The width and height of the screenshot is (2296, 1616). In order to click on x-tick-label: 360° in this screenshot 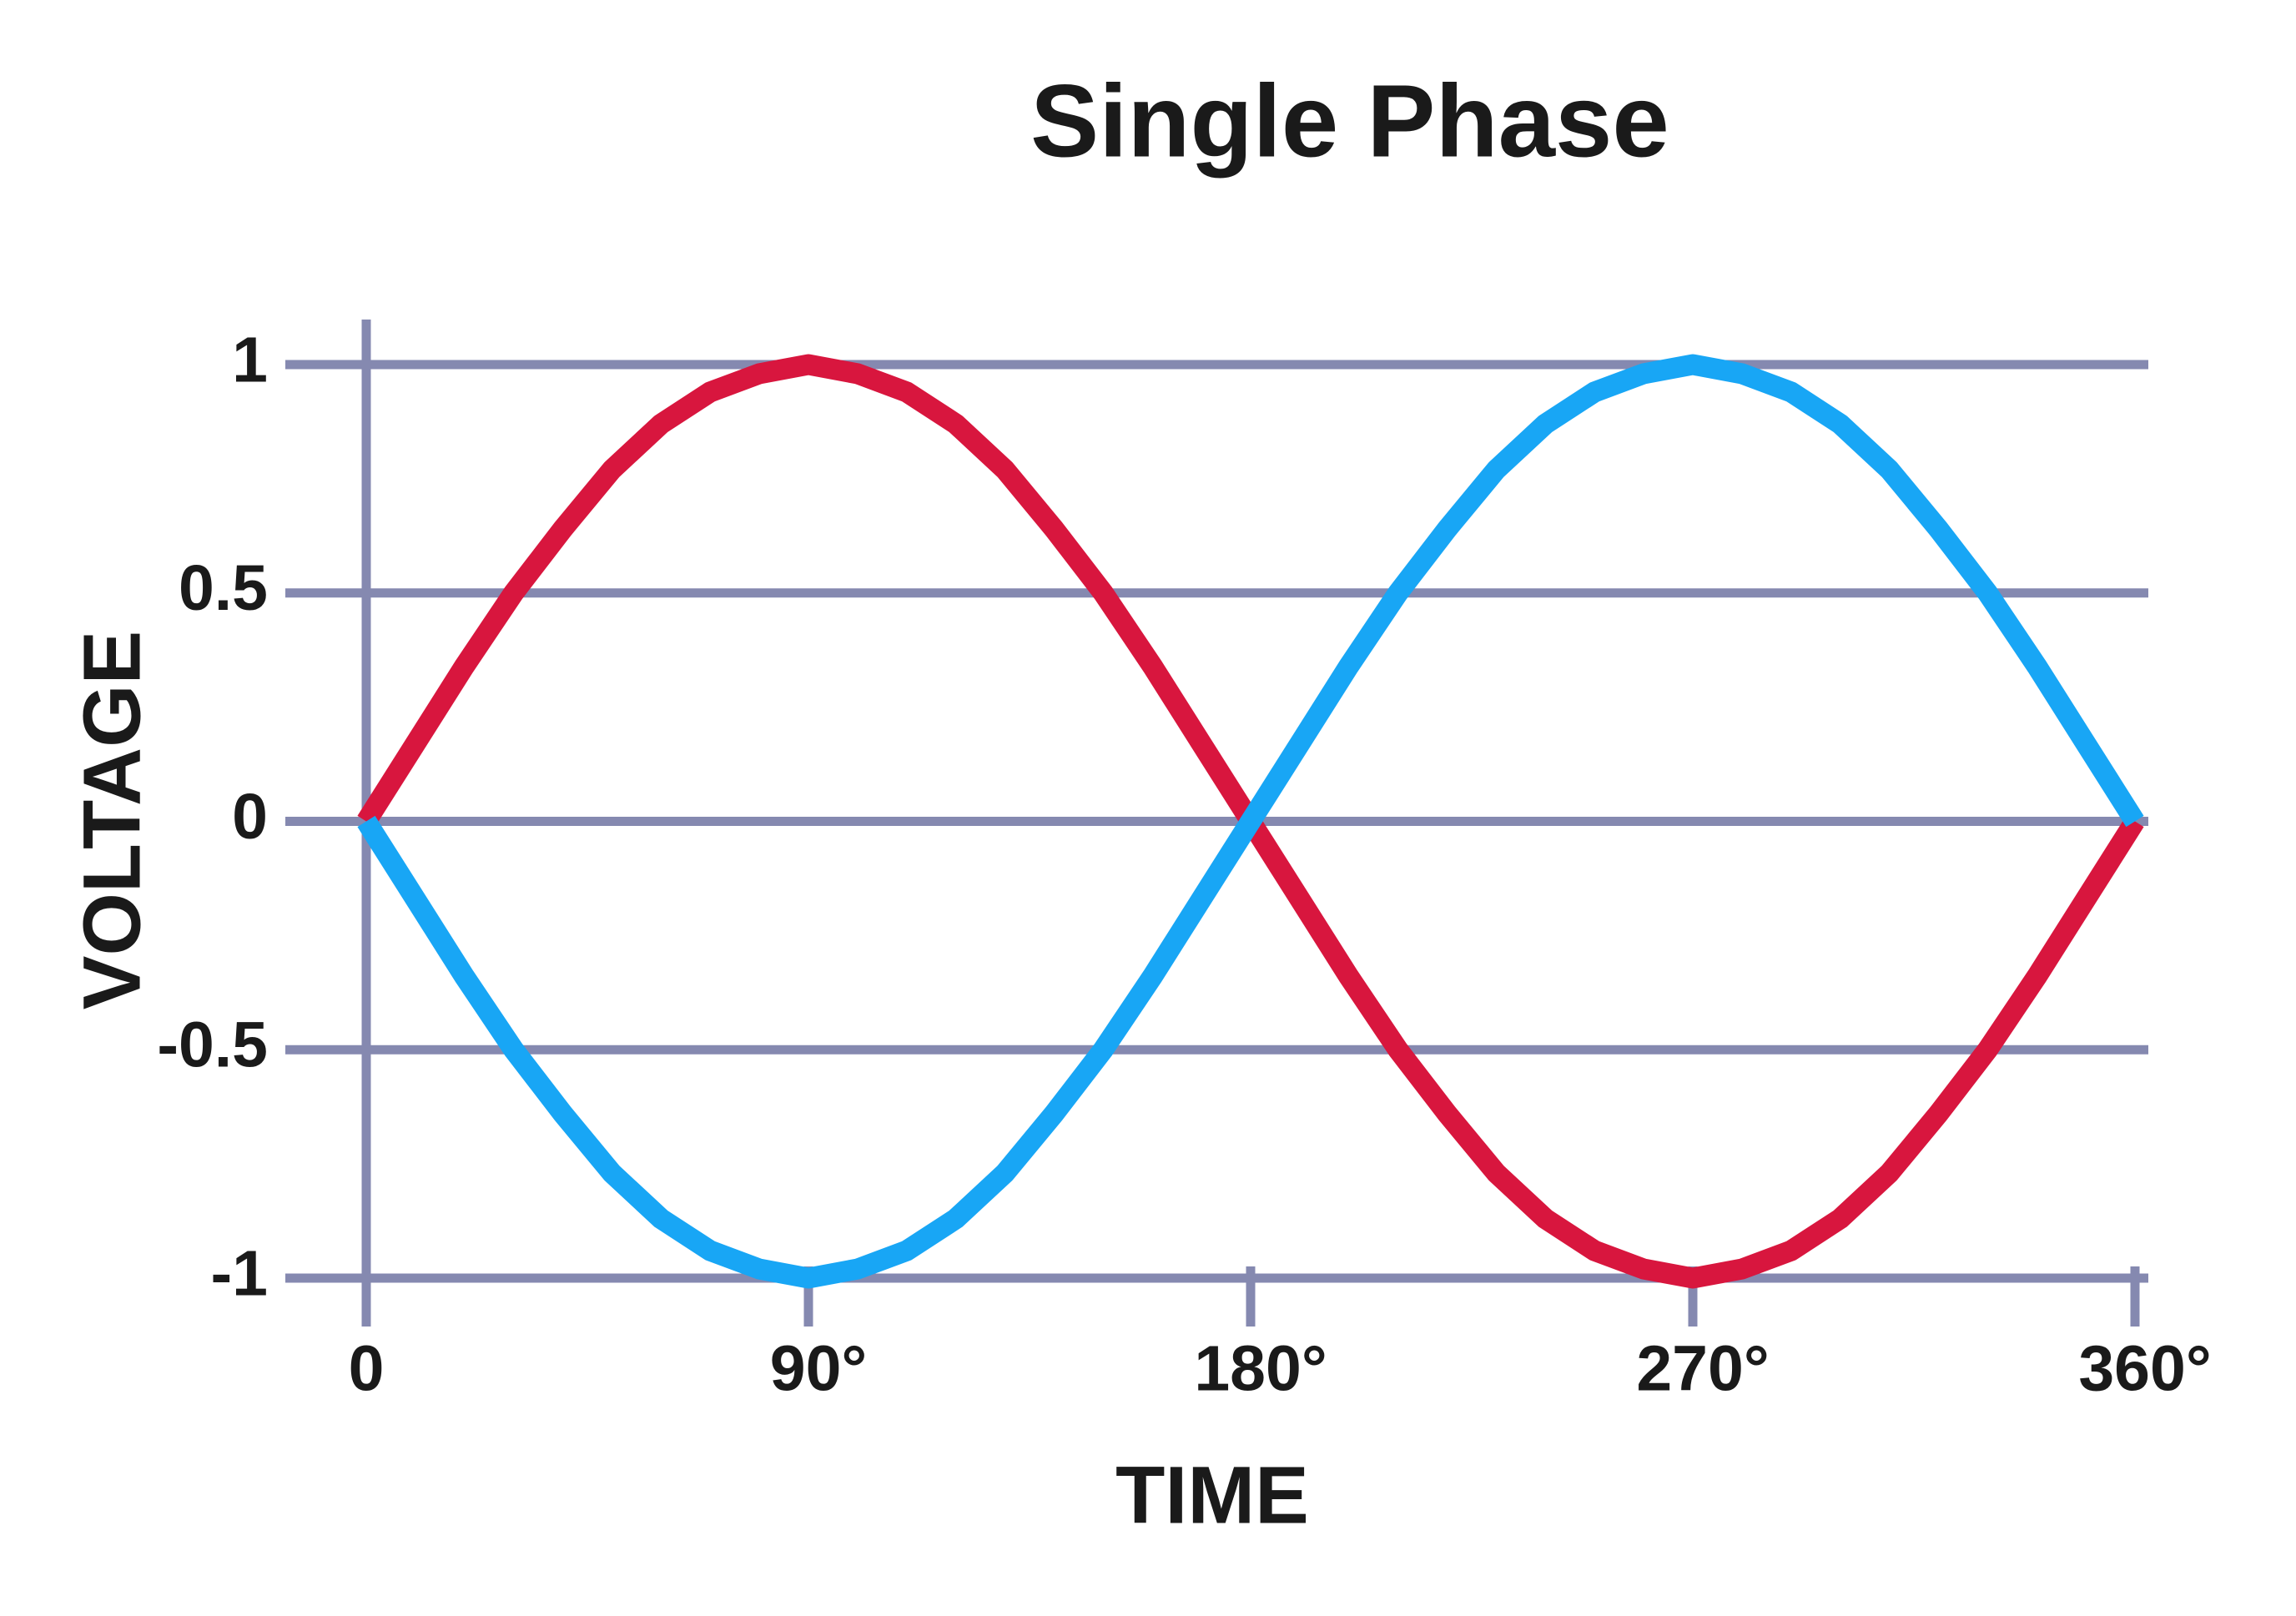, I will do `click(2144, 1368)`.